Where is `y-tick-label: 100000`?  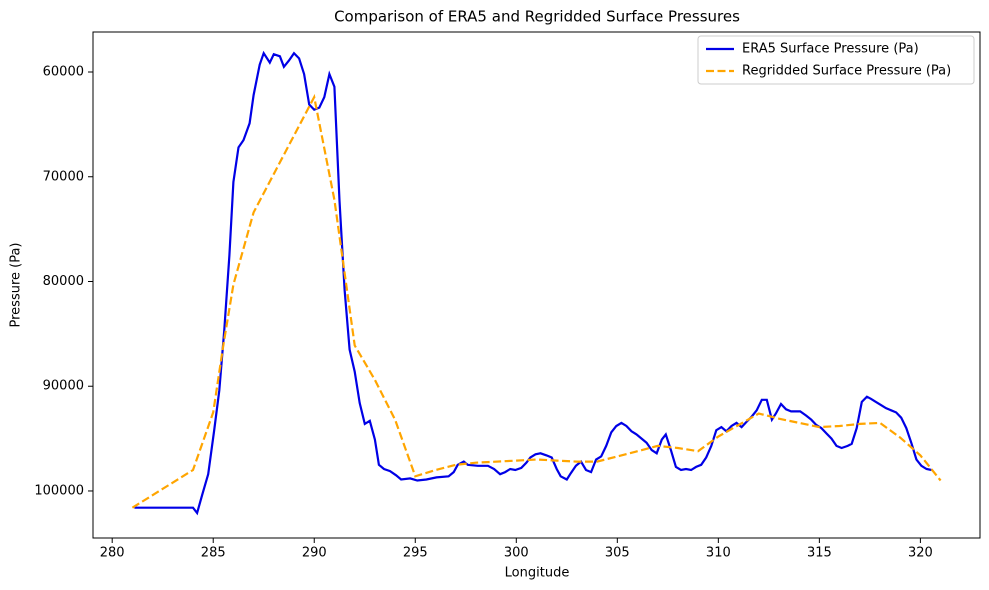
y-tick-label: 100000 is located at coordinates (59, 490).